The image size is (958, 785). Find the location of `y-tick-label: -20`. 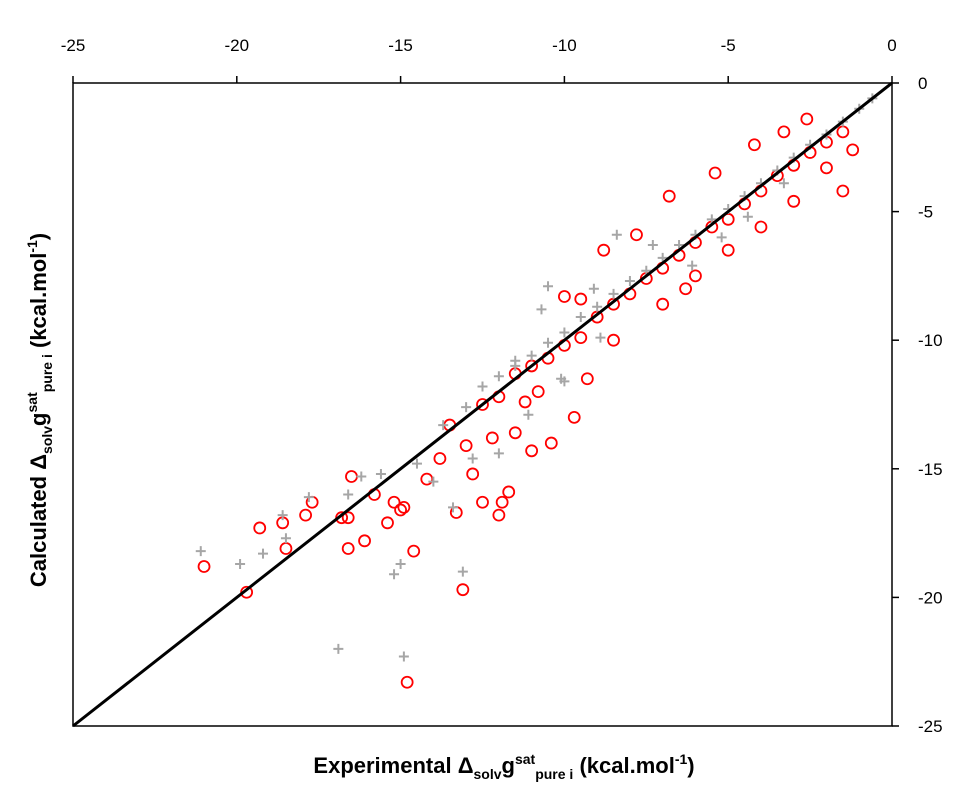

y-tick-label: -20 is located at coordinates (930, 597).